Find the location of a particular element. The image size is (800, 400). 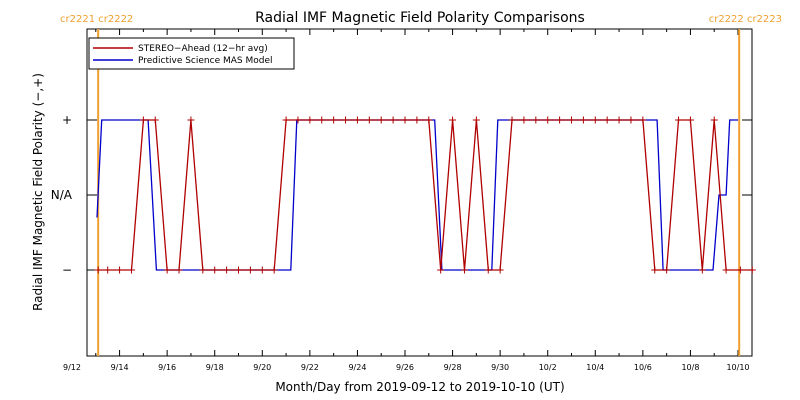

y-tick-label: − is located at coordinates (67, 270).